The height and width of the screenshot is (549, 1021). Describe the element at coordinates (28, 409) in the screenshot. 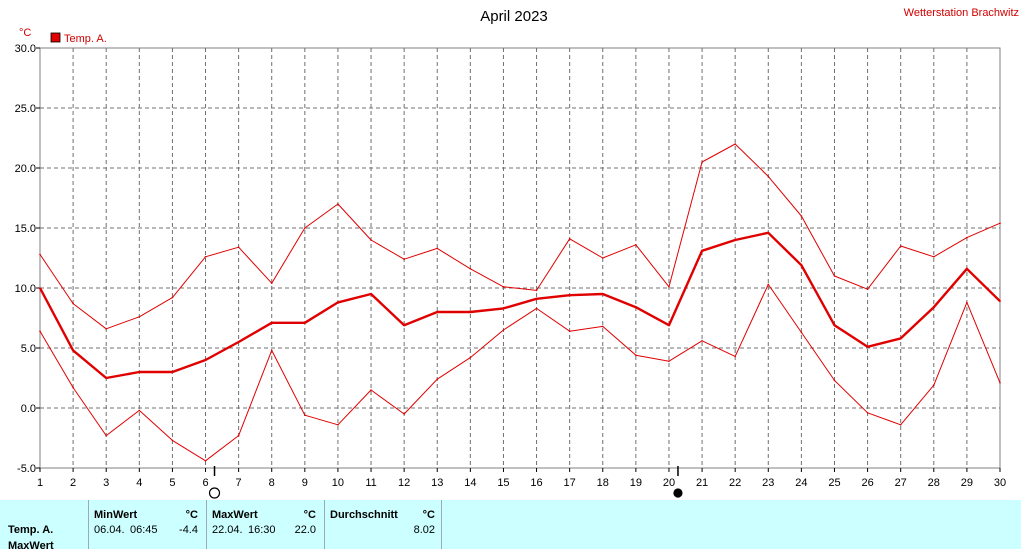

I see `y-tick-label: 0.0` at that location.